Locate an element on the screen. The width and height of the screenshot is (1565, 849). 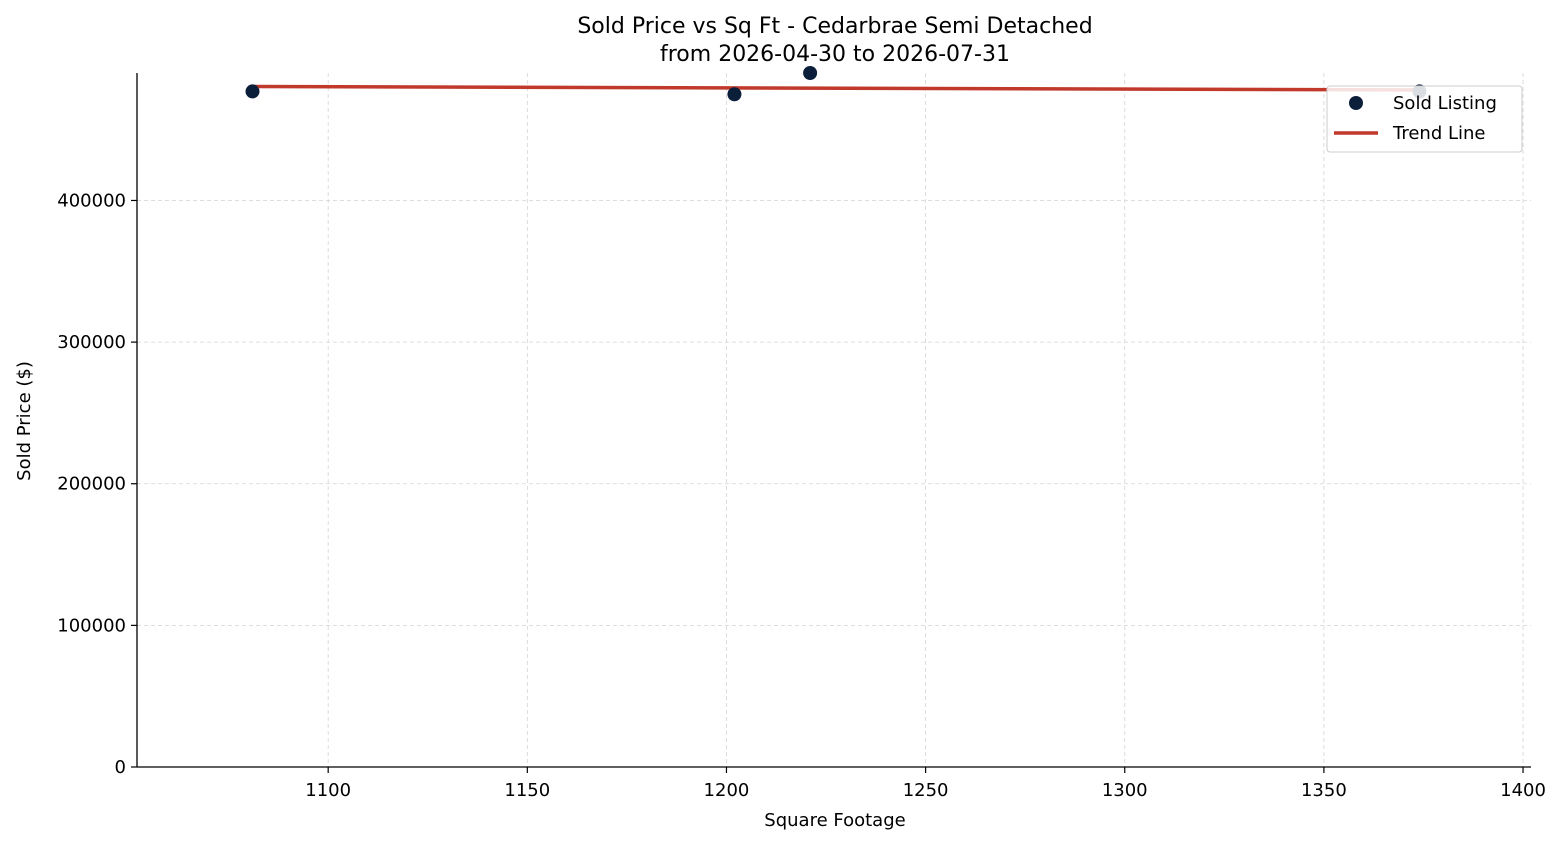
chart-subtitle: from 2026-04-30 to 2026-07-31 is located at coordinates (835, 54).